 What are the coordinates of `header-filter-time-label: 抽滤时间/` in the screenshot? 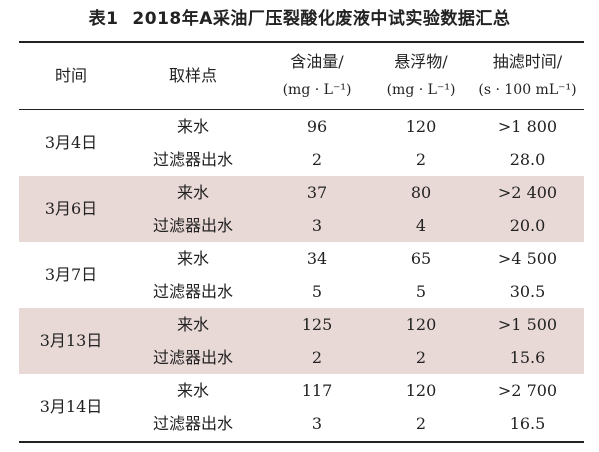 It's located at (527, 61).